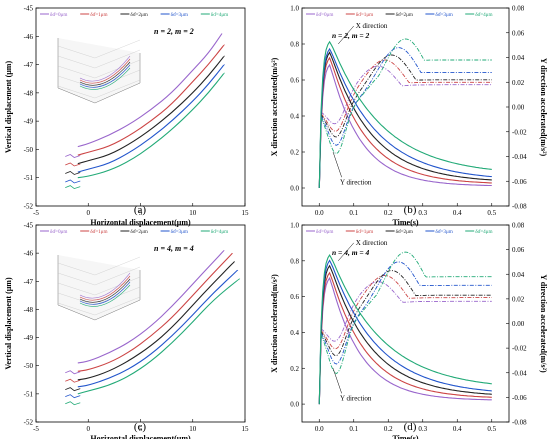 Image resolution: width=550 pixels, height=439 pixels. Describe the element at coordinates (353, 429) in the screenshot. I see `x-tick-label: 0.1` at that location.